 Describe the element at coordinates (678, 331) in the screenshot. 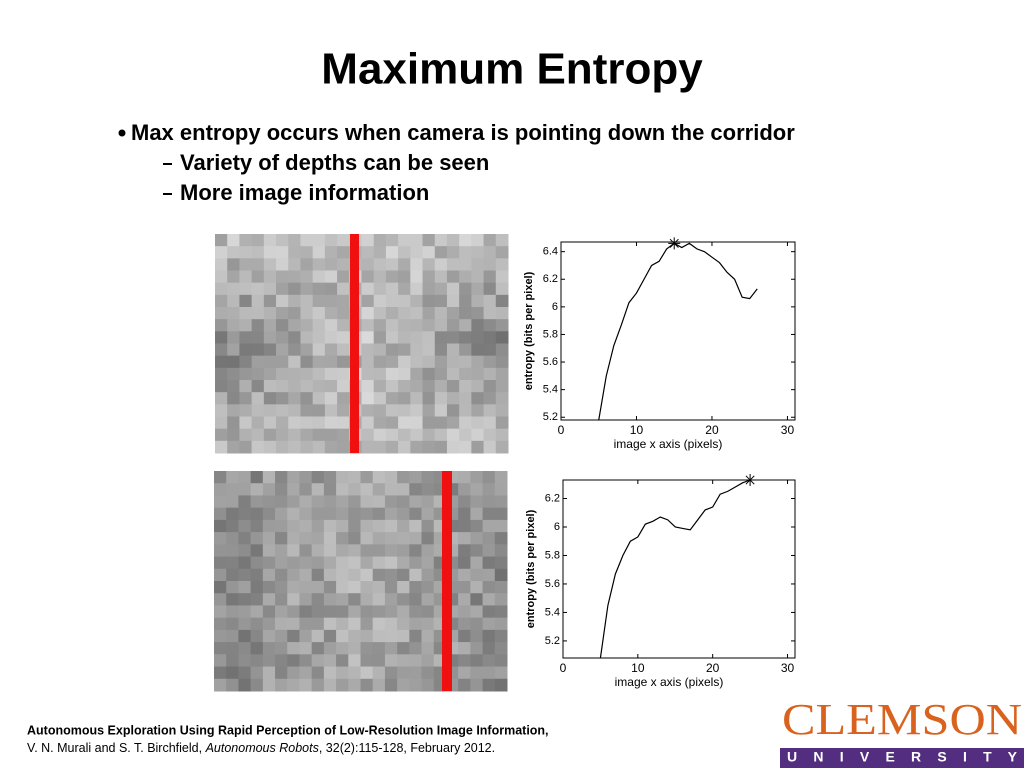

I see `entropy-line` at that location.